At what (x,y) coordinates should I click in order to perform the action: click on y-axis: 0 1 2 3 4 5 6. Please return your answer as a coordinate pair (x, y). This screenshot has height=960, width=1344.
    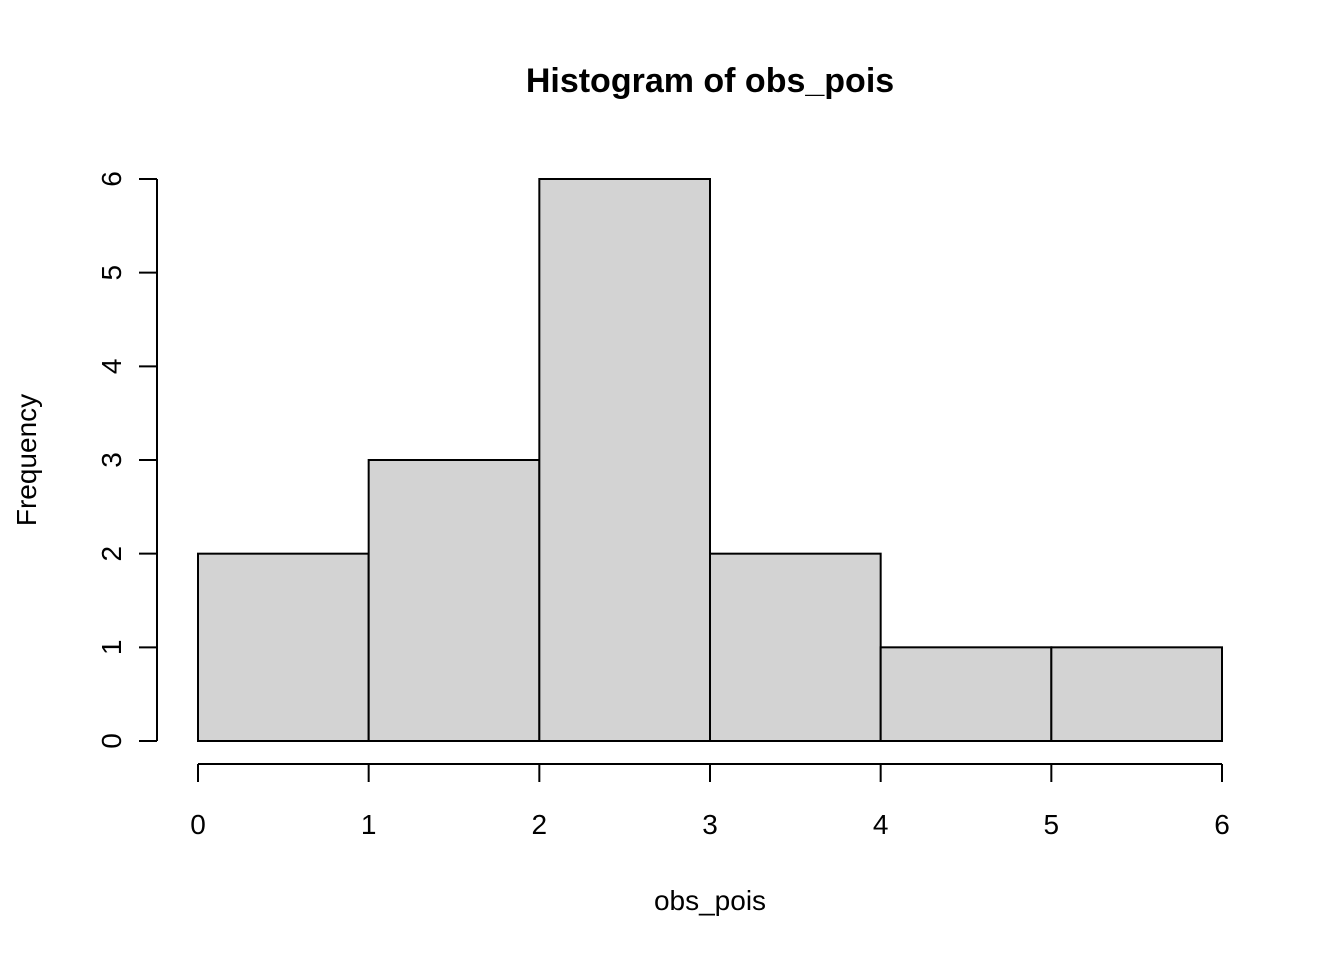
    Looking at the image, I should click on (127, 460).